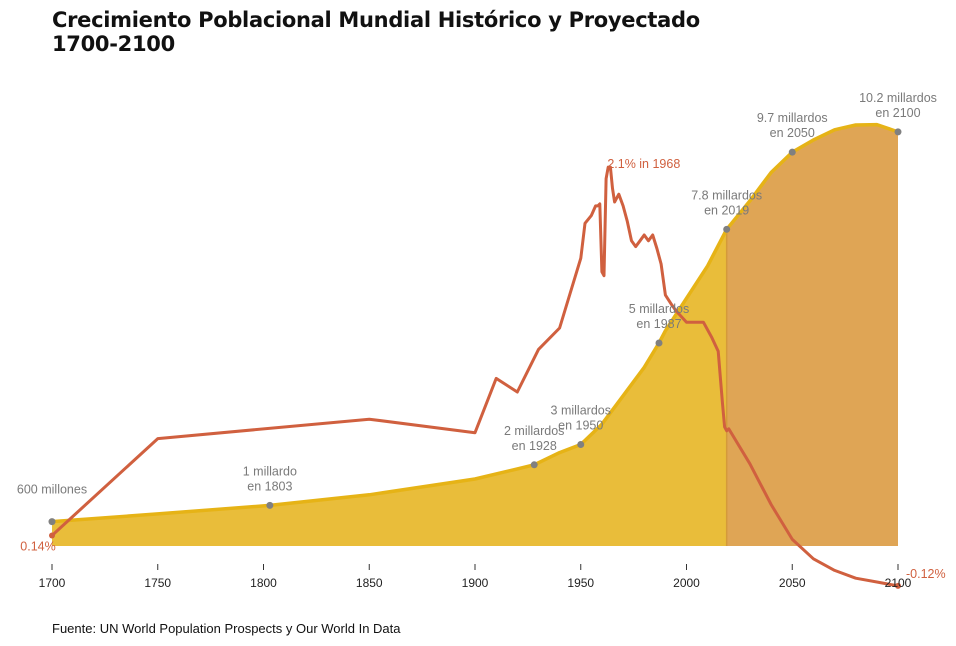 The image size is (956, 646). Describe the element at coordinates (792, 118) in the screenshot. I see `population-annotation: 9.7 millardos` at that location.